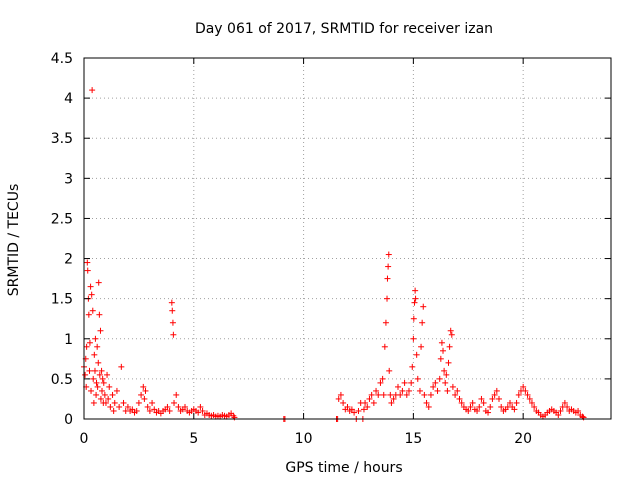  I want to click on x-tick-label: 0, so click(84, 439).